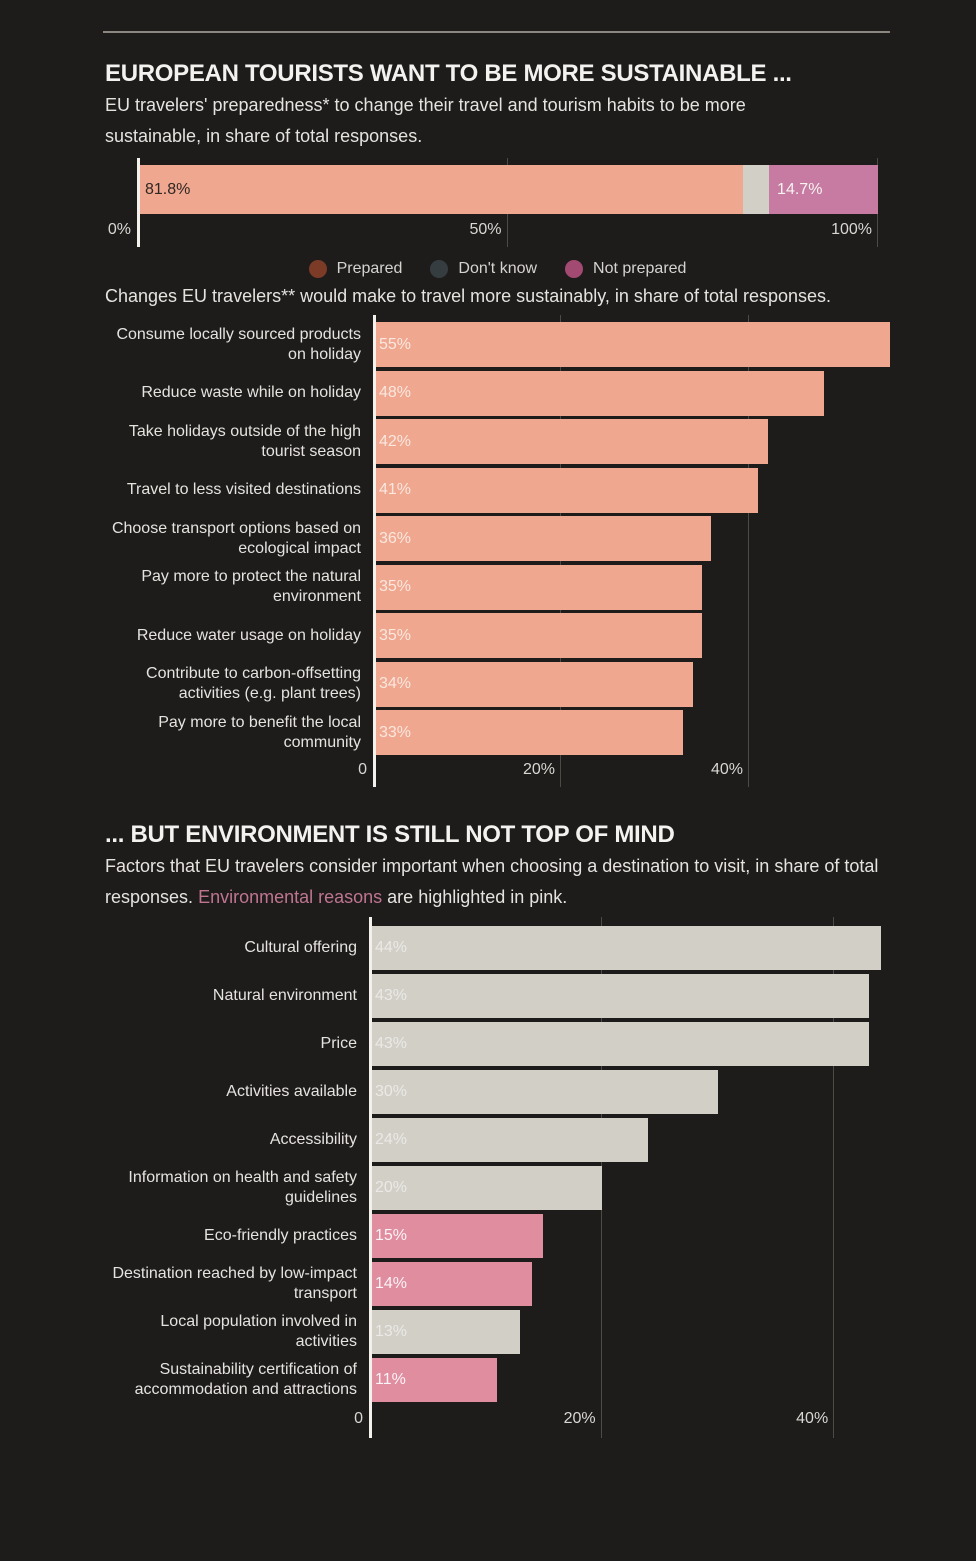 This screenshot has height=1561, width=976. Describe the element at coordinates (543, 1092) in the screenshot. I see `bar: 30%` at that location.